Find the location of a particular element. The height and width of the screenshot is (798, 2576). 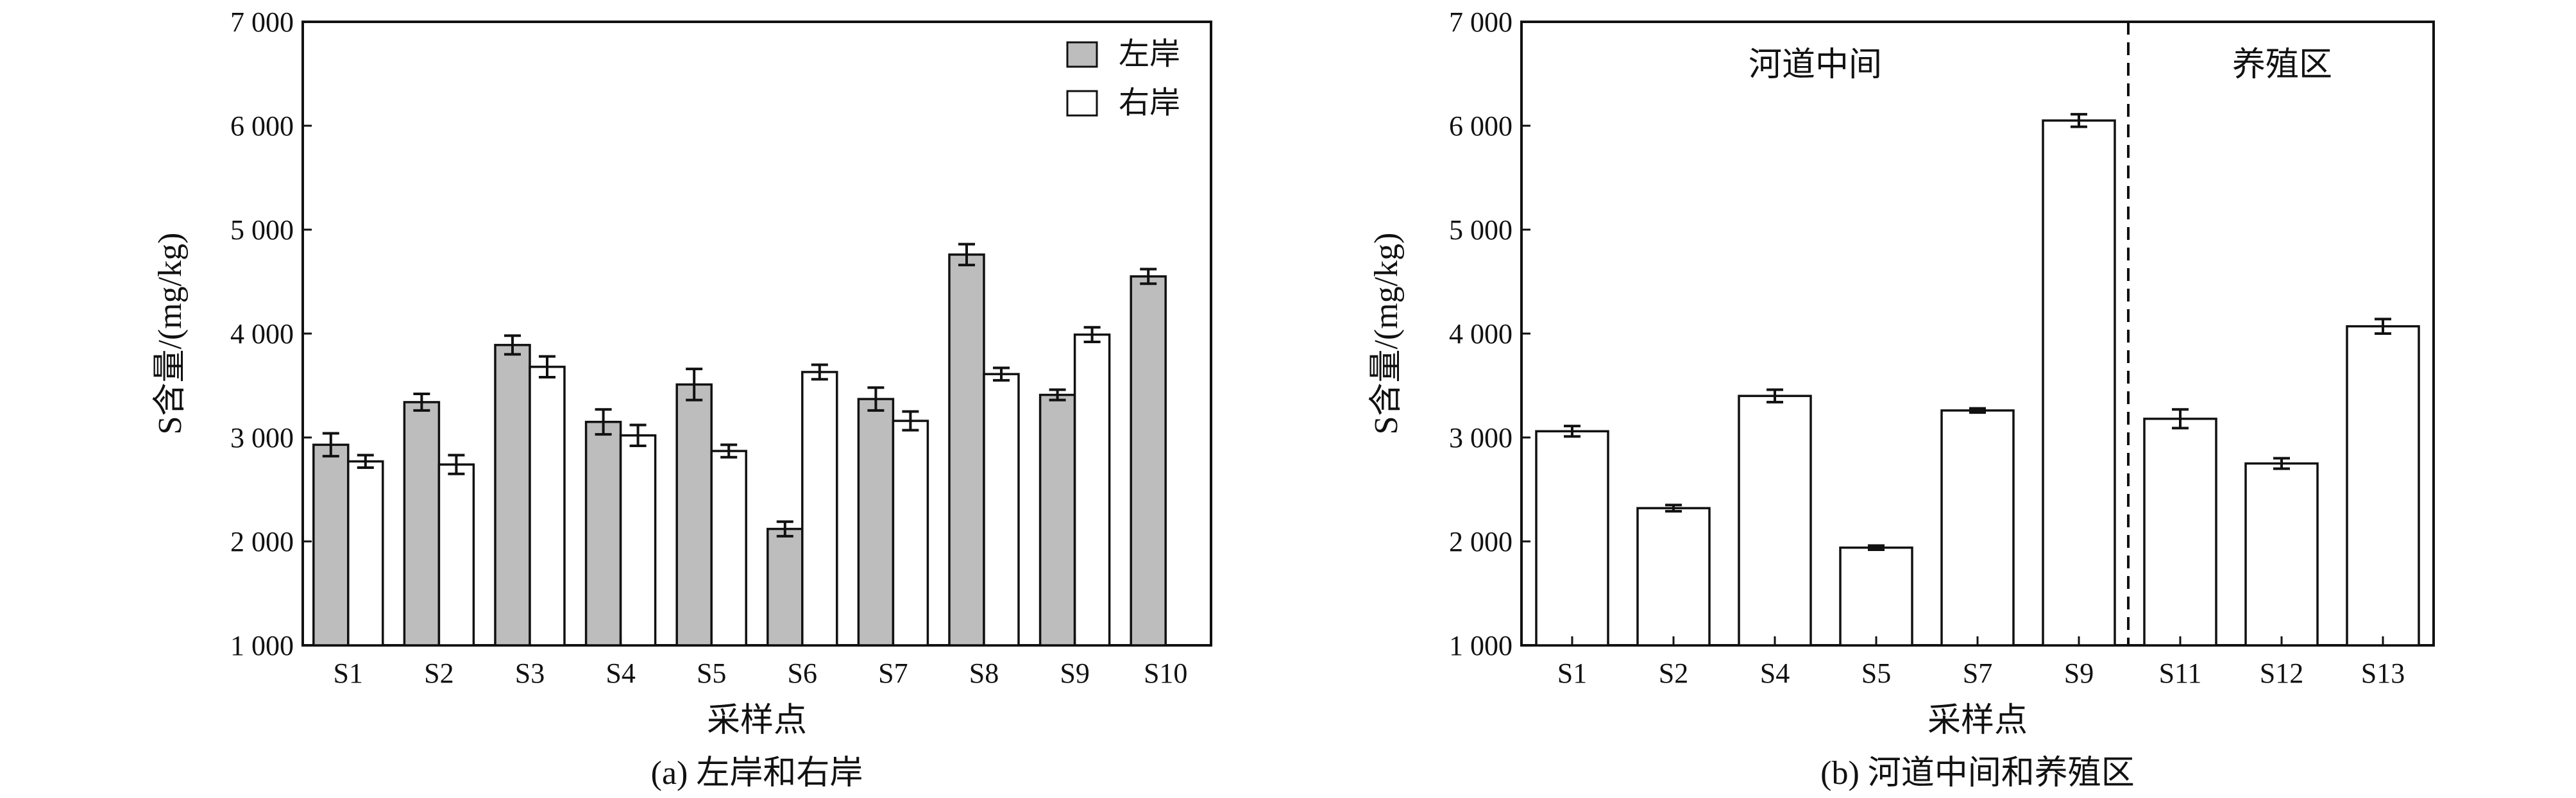

x-tick-label-s12: S12 is located at coordinates (2281, 674).